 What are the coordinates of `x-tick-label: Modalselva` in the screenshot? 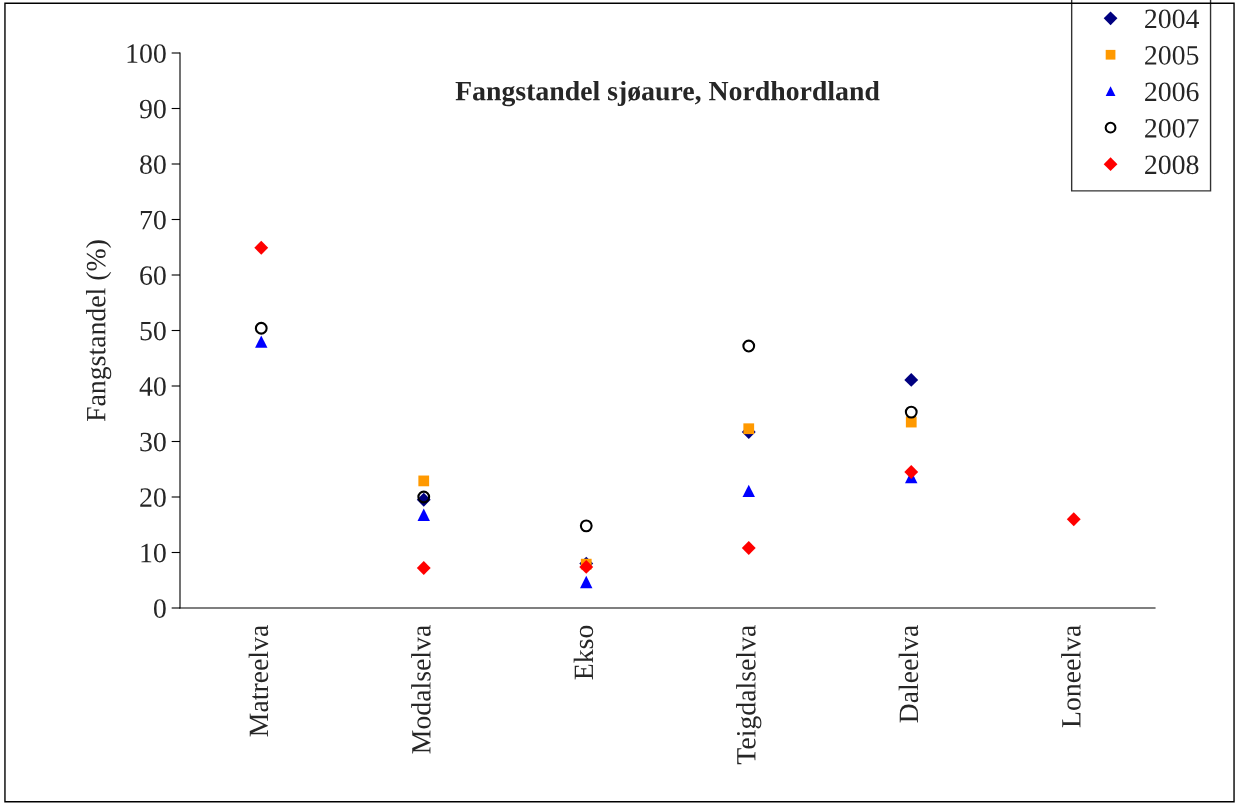 It's located at (421, 689).